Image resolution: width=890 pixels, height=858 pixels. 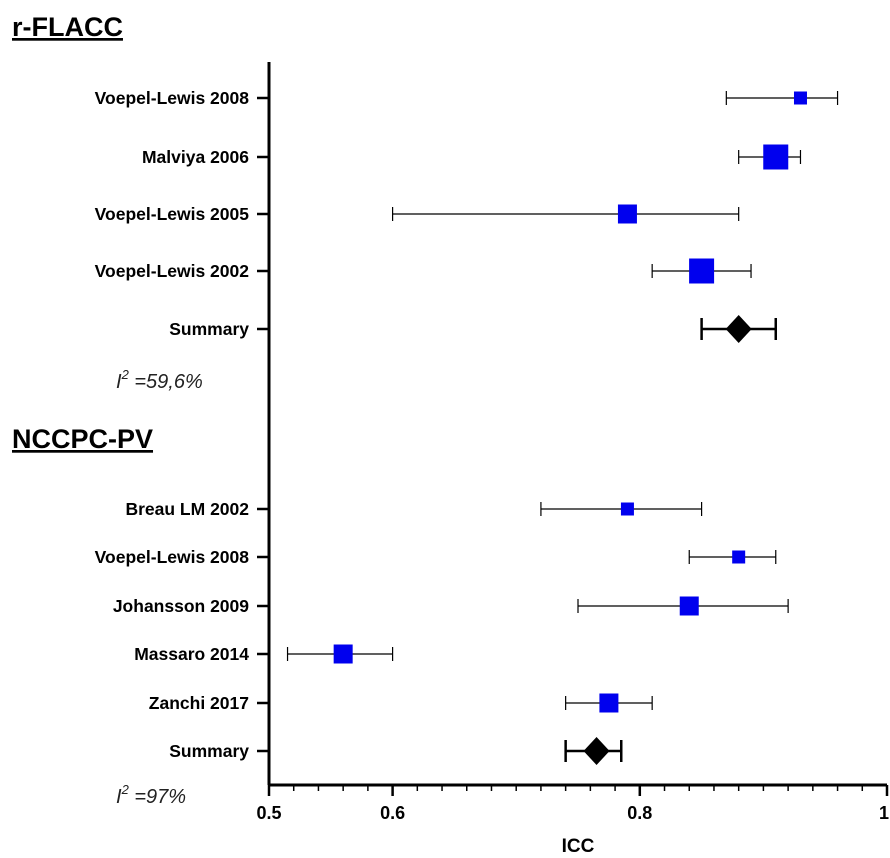 I want to click on x-tick-label-0: 0.5, so click(x=268, y=813).